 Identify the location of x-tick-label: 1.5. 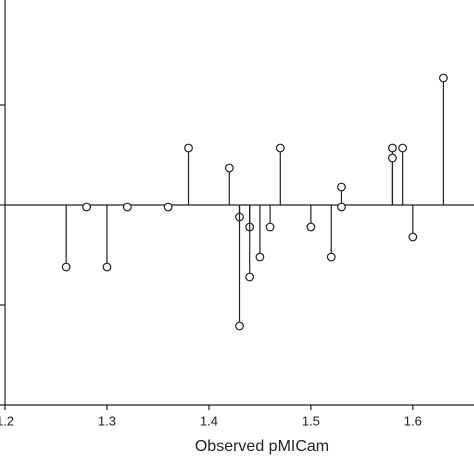
(311, 420).